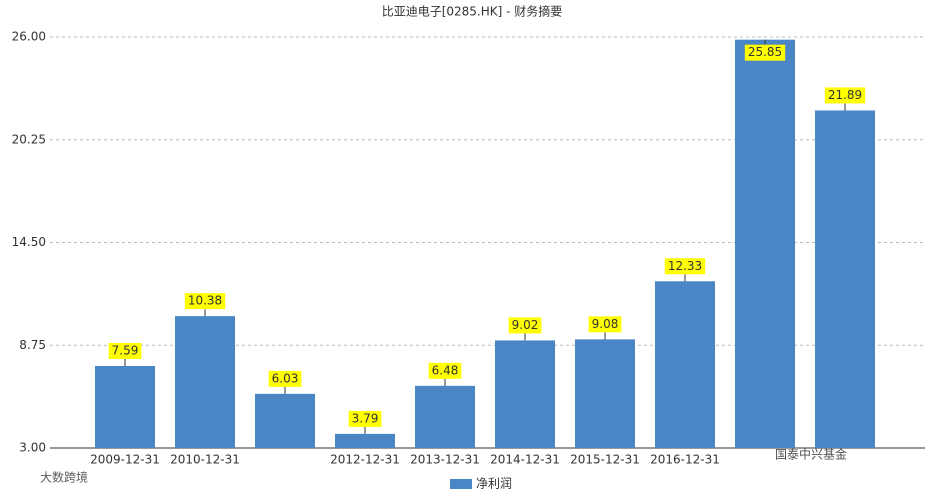  I want to click on data-label-text: 9.02, so click(525, 325).